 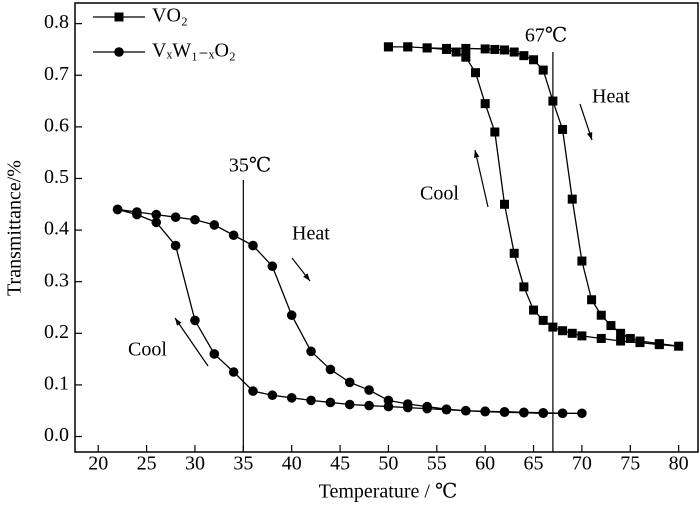 What do you see at coordinates (243, 464) in the screenshot?
I see `x-tick-label: 35` at bounding box center [243, 464].